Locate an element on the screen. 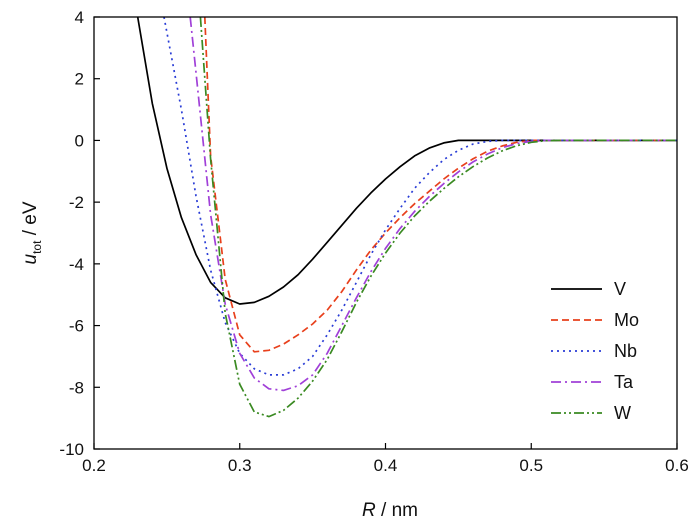  legend-label-ta: Ta is located at coordinates (624, 382).